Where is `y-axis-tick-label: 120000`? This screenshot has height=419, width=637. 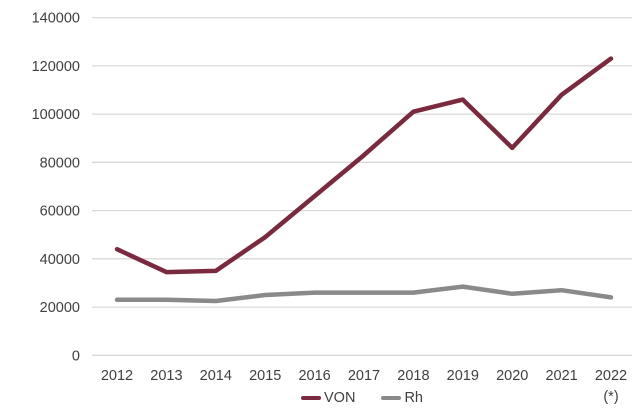
y-axis-tick-label: 120000 is located at coordinates (56, 67).